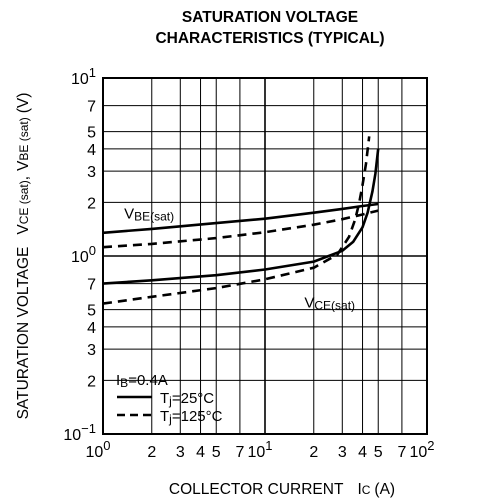  What do you see at coordinates (83, 76) in the screenshot?
I see `y-tick-label-0: 10¹` at bounding box center [83, 76].